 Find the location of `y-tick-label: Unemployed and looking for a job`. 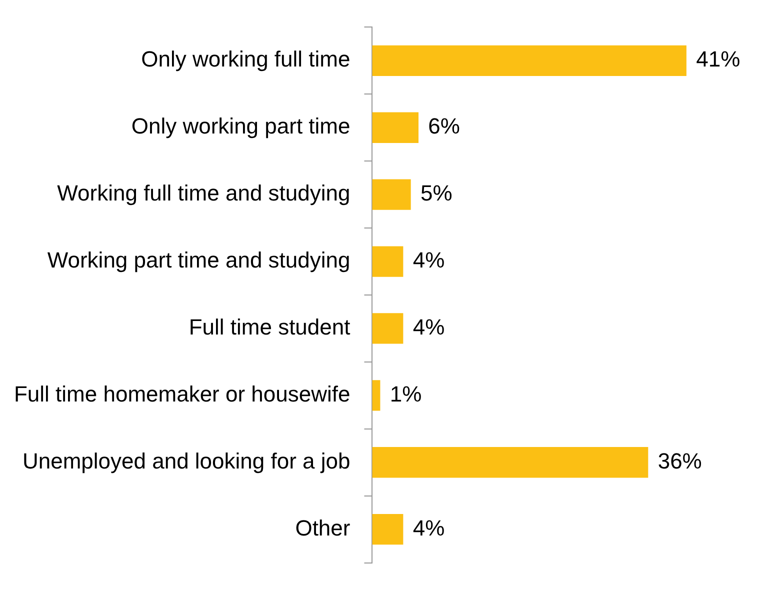

y-tick-label: Unemployed and looking for a job is located at coordinates (186, 461).